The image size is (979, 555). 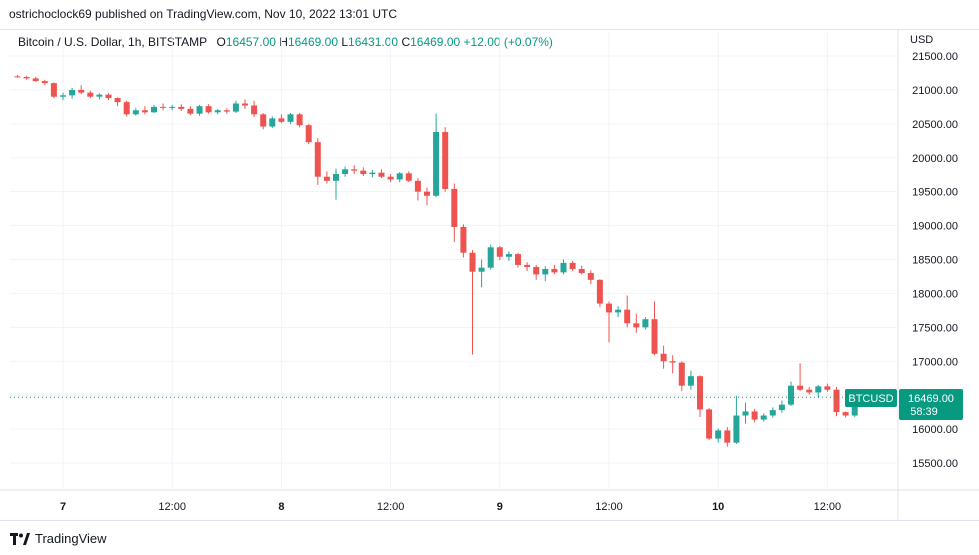 What do you see at coordinates (935, 159) in the screenshot?
I see `price-tick-label: 20000.00` at bounding box center [935, 159].